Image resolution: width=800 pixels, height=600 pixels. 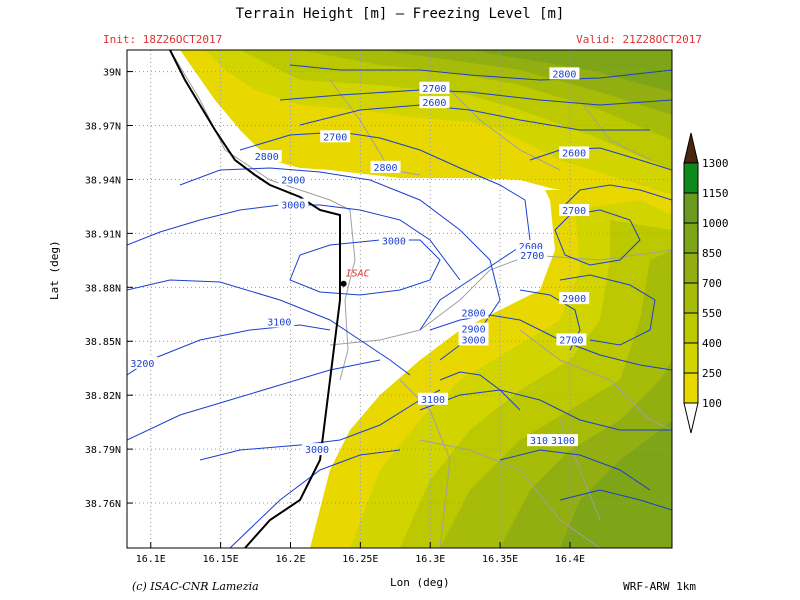 I want to click on x-tick-label: 16.25E, so click(x=360, y=559).